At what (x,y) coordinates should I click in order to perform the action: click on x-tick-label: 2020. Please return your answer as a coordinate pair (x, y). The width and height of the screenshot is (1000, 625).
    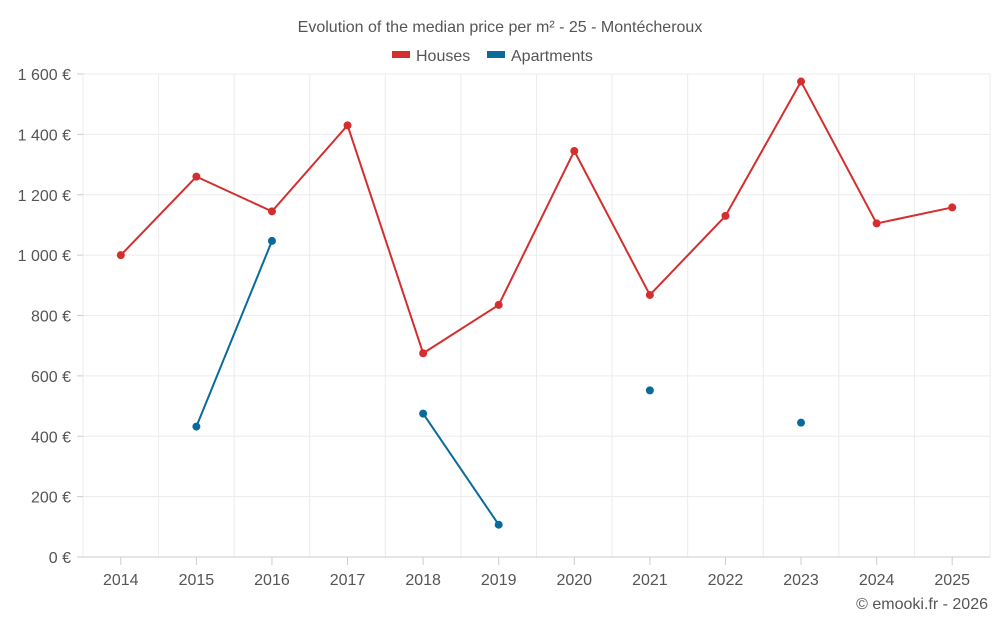
    Looking at the image, I should click on (574, 580).